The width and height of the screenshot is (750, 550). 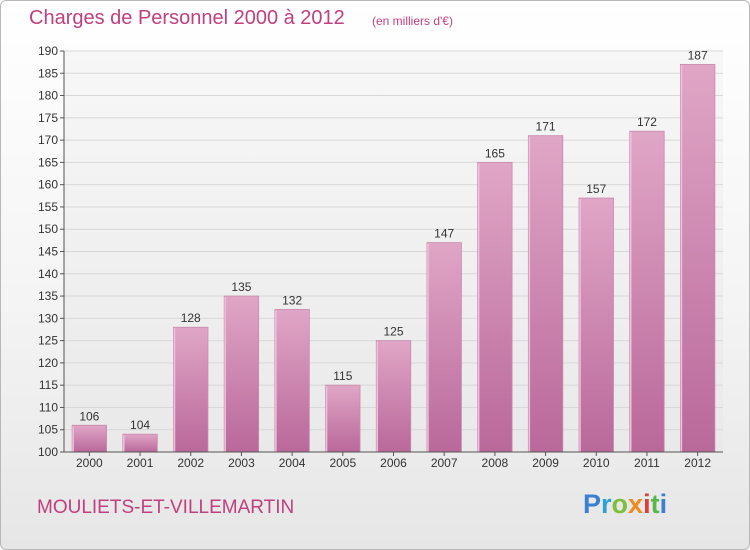 I want to click on data-label: 172, so click(x=647, y=122).